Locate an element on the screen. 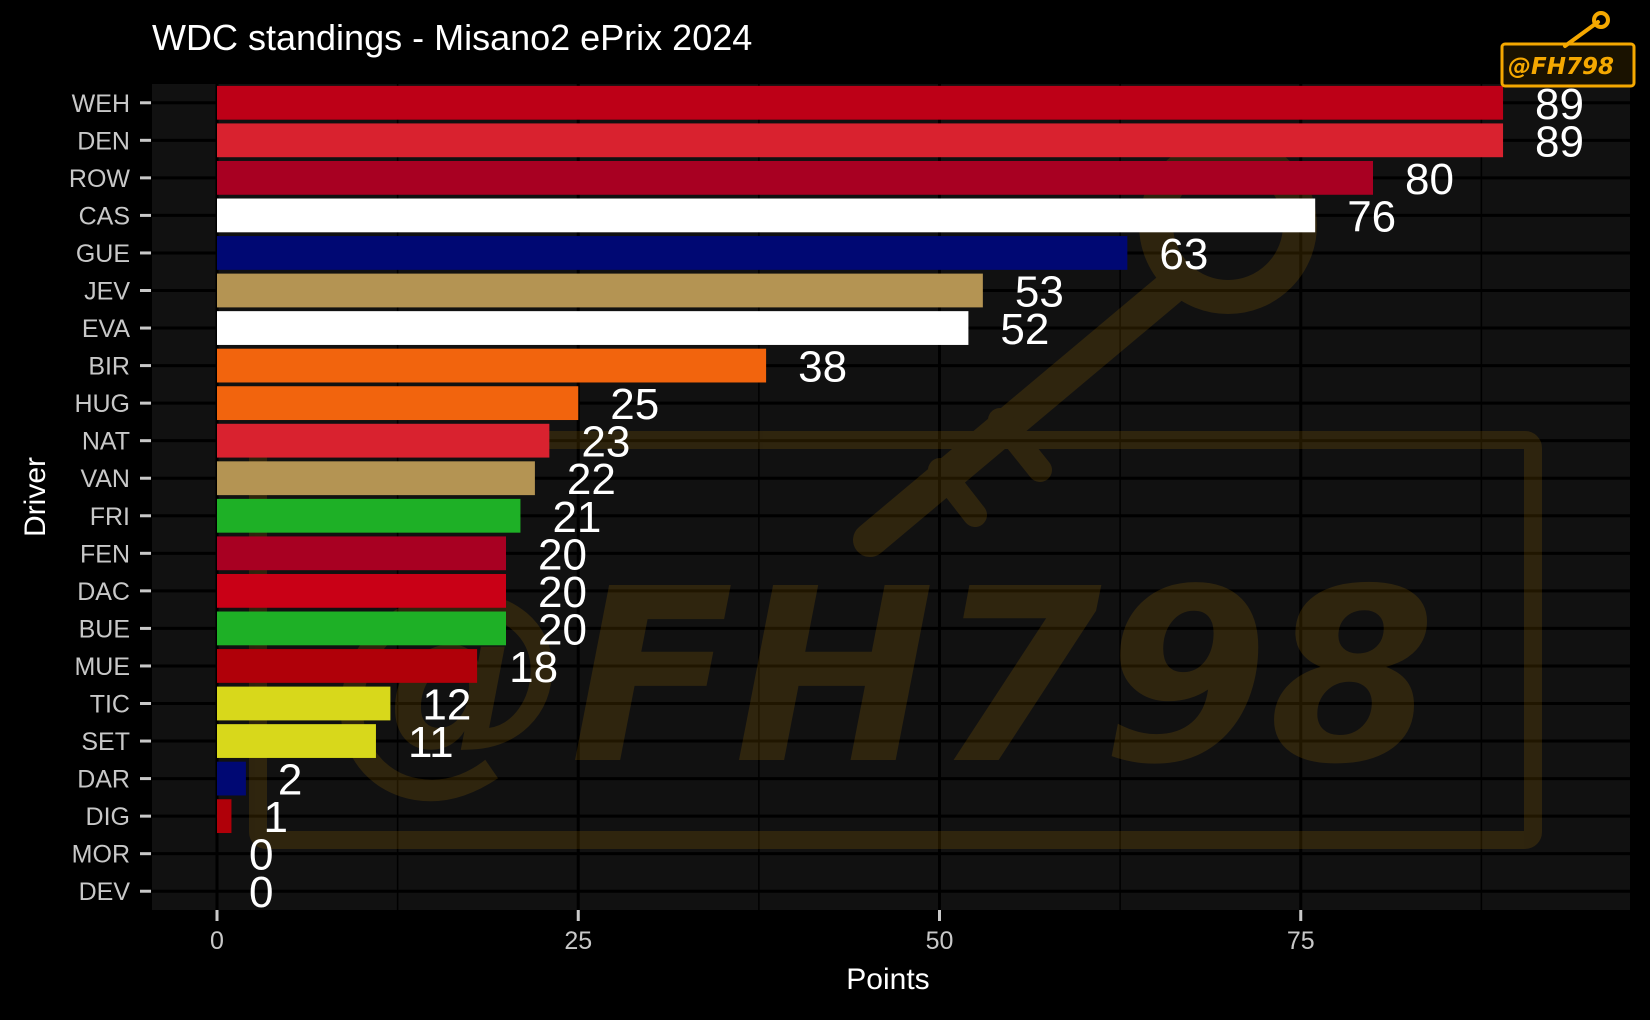 The height and width of the screenshot is (1020, 1650). bar-set is located at coordinates (296, 741).